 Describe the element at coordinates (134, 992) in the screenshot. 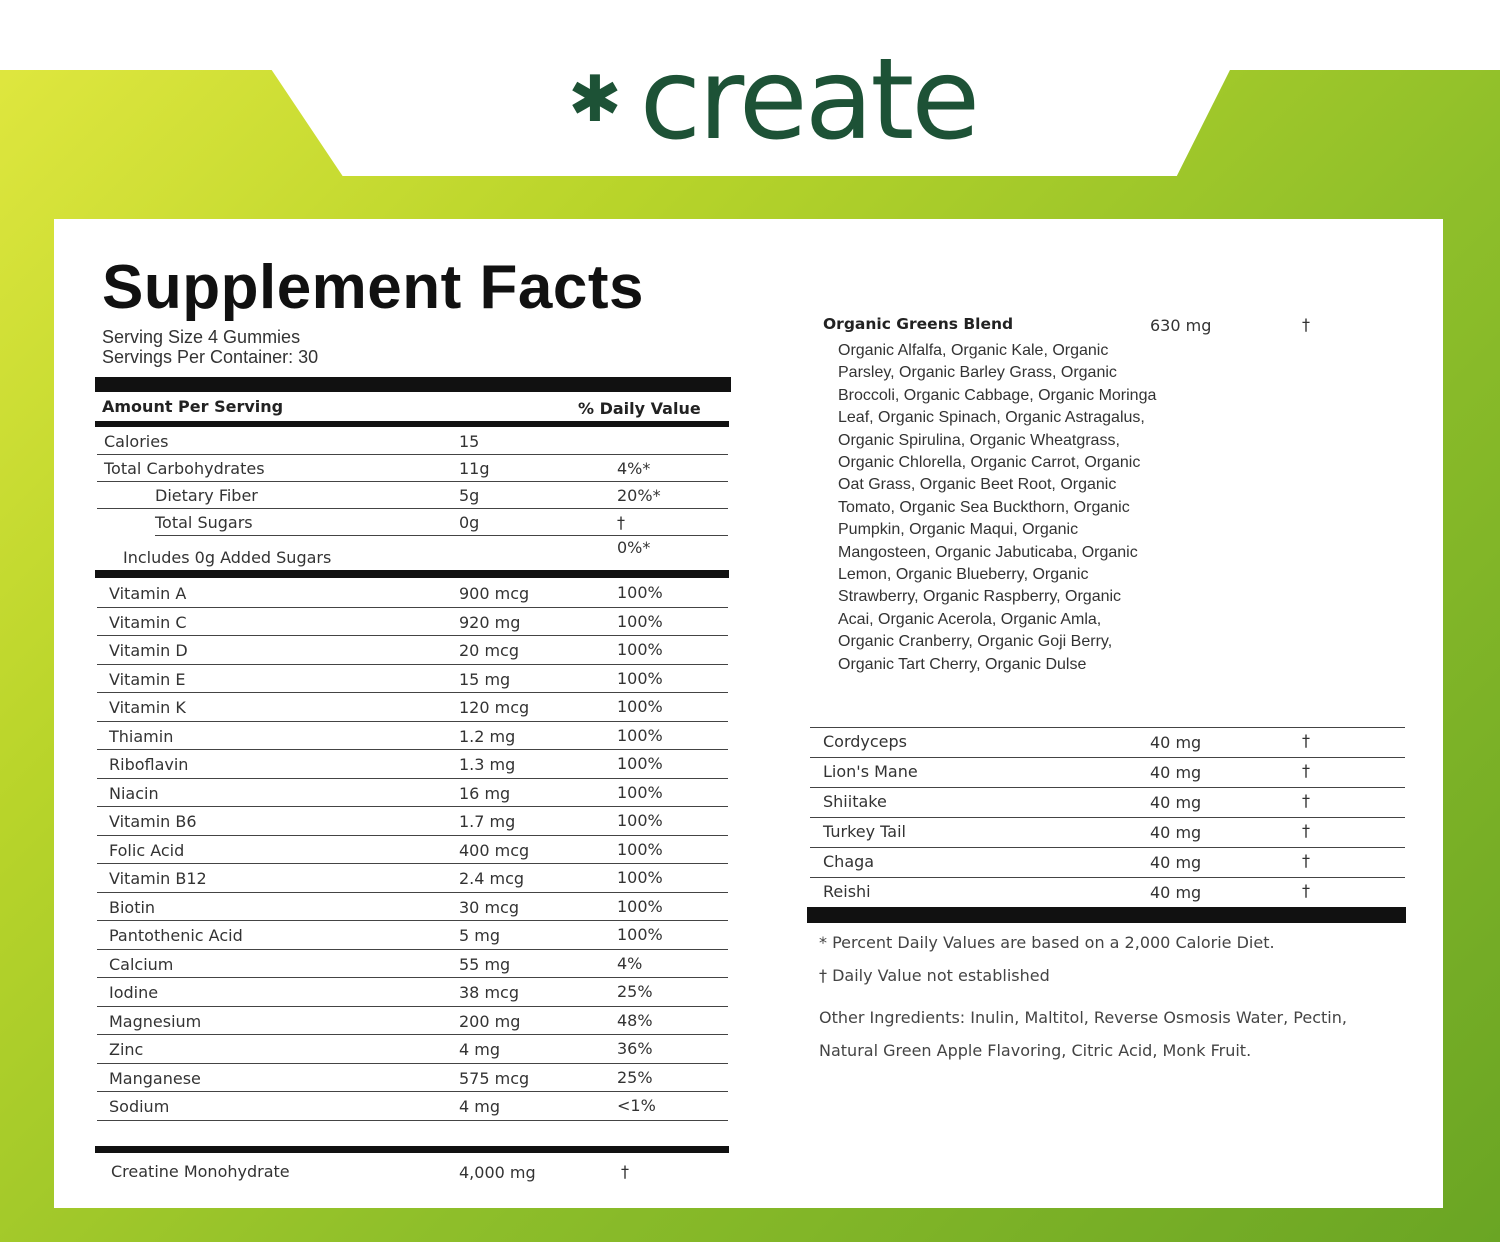

I see `nutrient-name: Iodine` at that location.